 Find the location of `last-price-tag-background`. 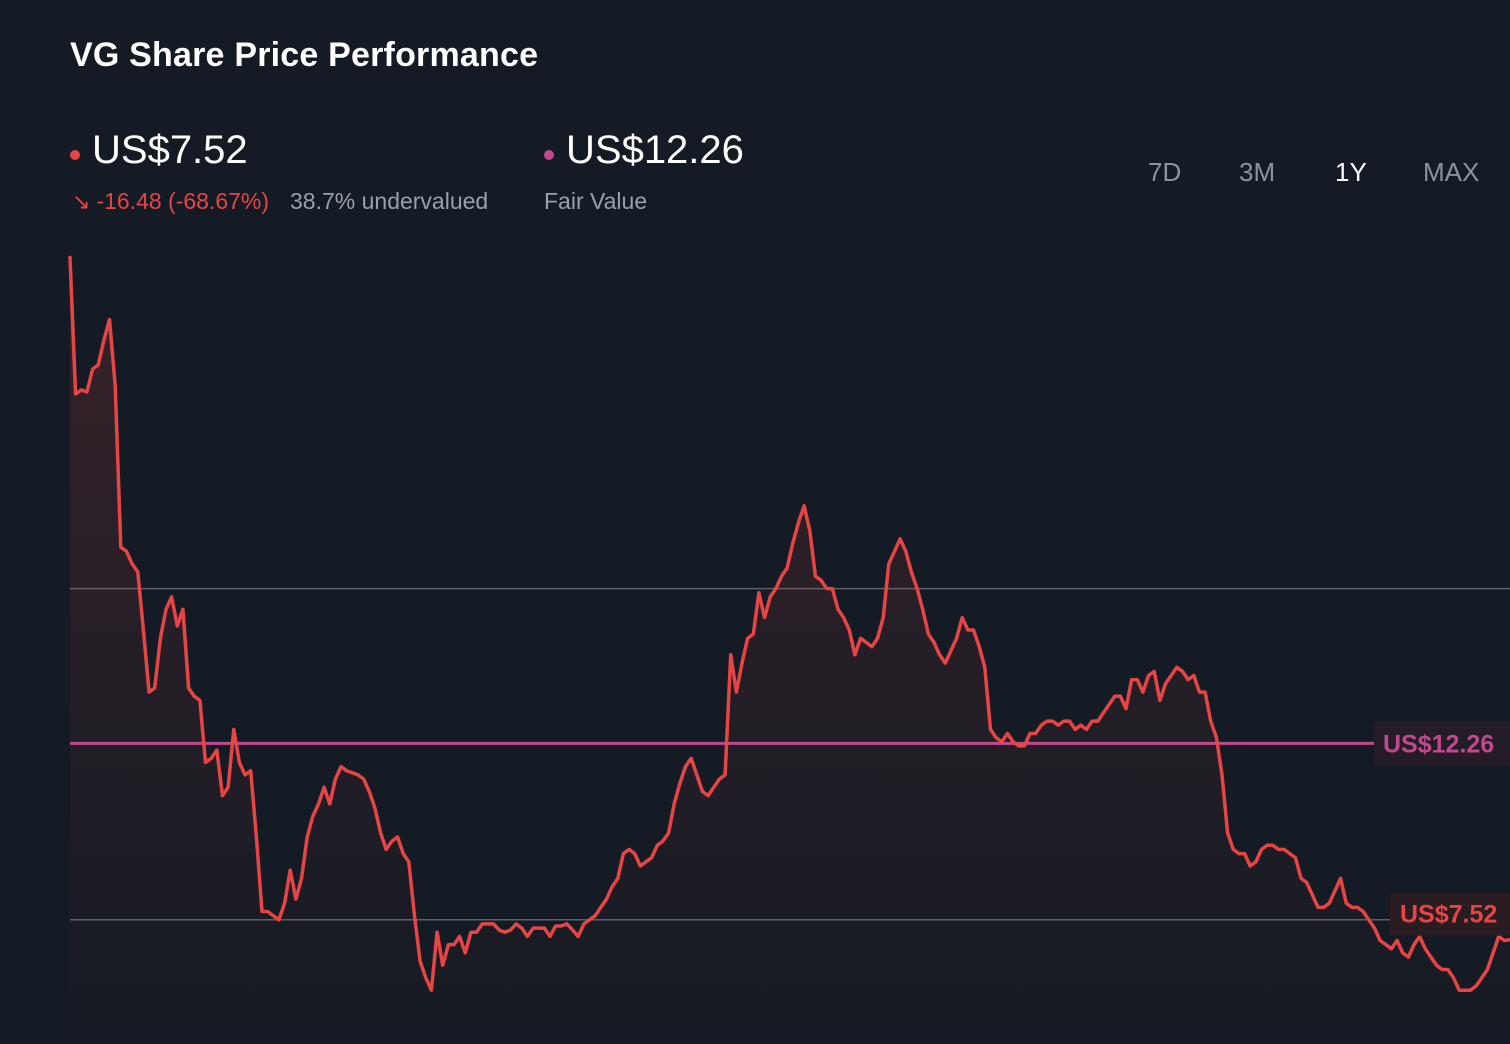

last-price-tag-background is located at coordinates (1450, 914).